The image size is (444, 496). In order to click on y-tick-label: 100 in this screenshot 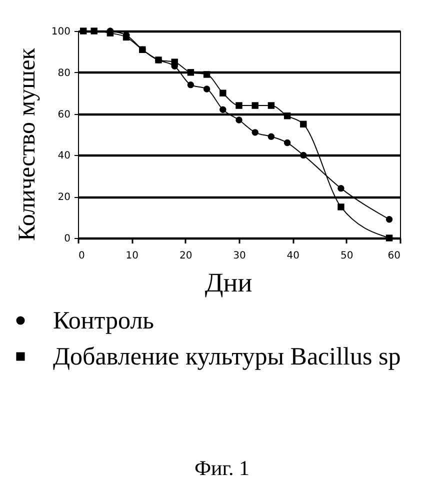, I will do `click(60, 32)`.